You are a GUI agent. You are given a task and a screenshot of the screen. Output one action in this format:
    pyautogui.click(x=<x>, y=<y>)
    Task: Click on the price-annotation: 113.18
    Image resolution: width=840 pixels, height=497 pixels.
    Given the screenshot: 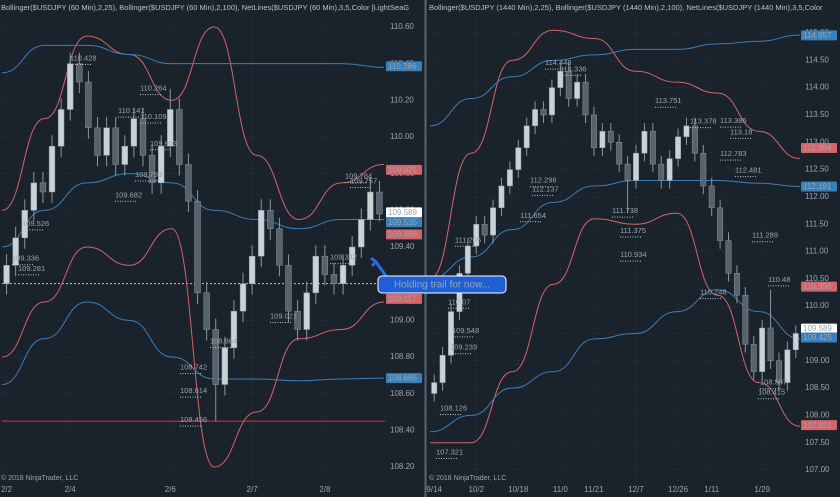 What is the action you would take?
    pyautogui.click(x=741, y=131)
    